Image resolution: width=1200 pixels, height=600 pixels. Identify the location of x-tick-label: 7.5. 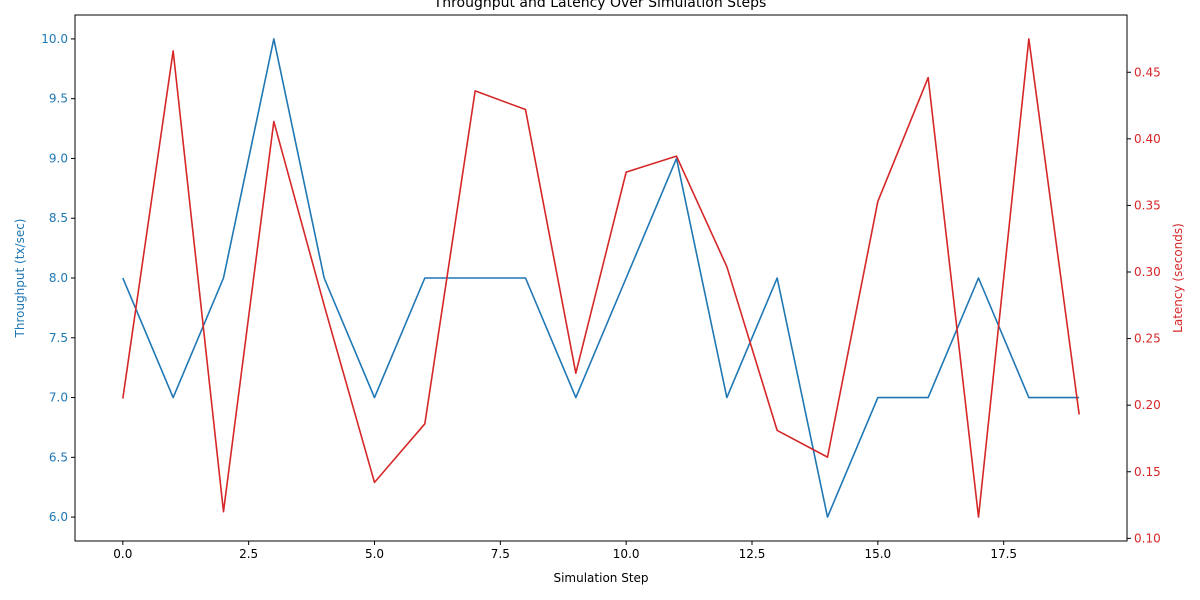
(500, 554).